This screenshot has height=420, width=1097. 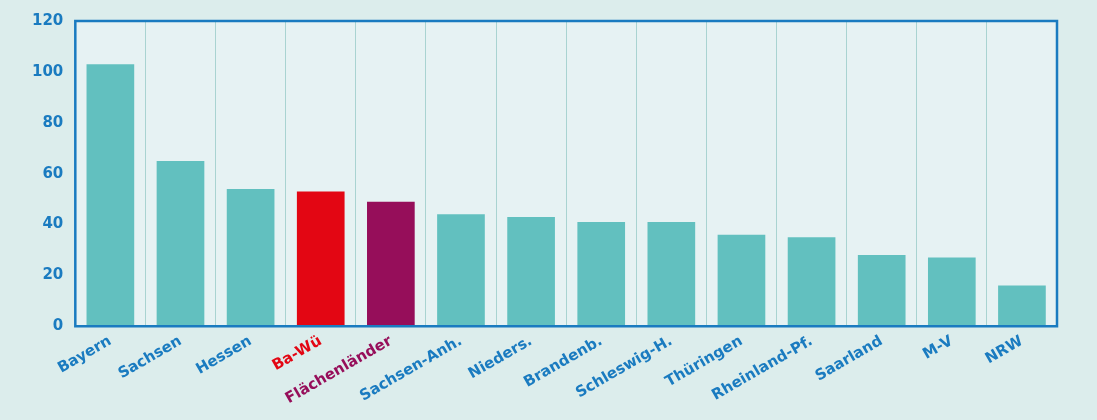 I want to click on y-tick-label: 60, so click(x=53, y=172).